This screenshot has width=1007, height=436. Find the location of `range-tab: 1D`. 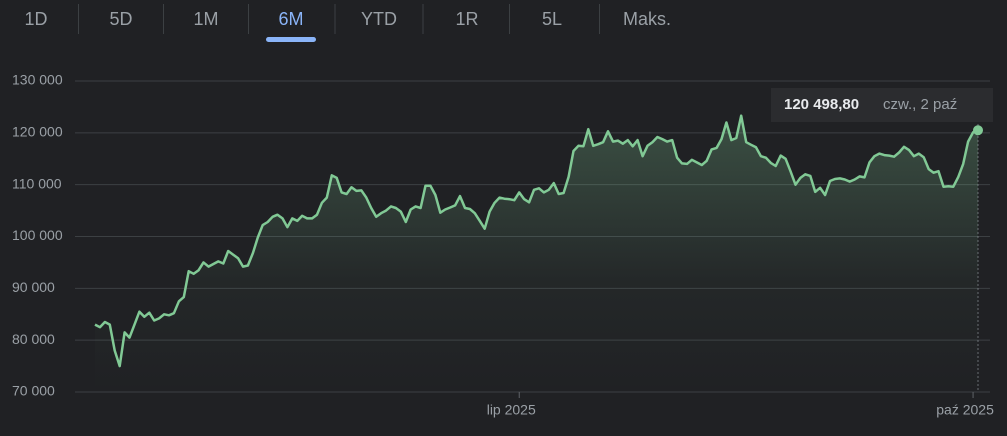

range-tab: 1D is located at coordinates (35, 19).